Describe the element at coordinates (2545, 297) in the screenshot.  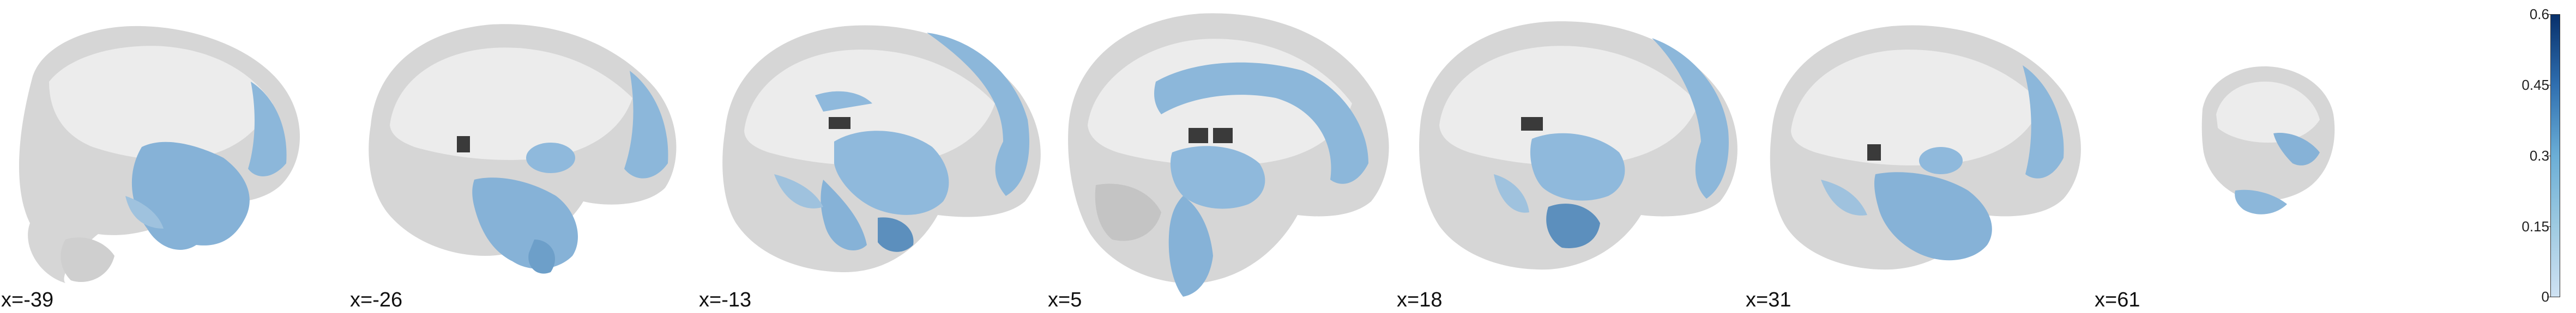
I see `colorbar-tick-label: 0` at that location.